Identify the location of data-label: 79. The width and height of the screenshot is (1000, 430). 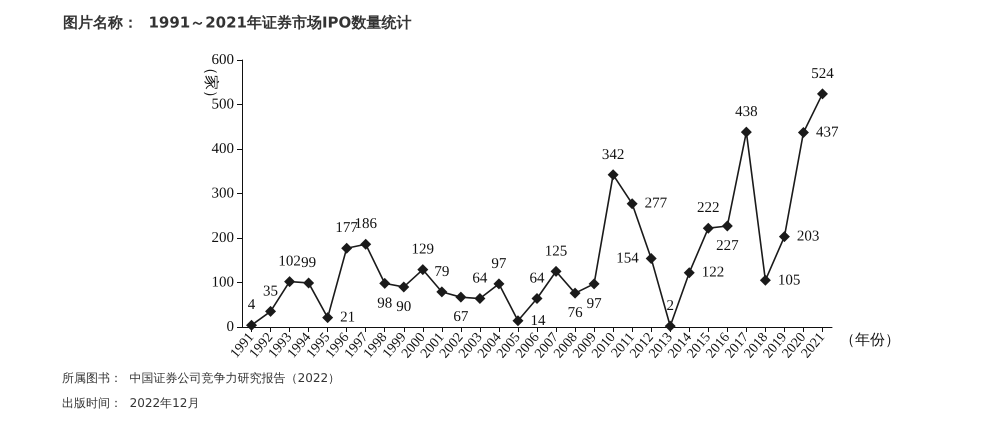
(442, 272).